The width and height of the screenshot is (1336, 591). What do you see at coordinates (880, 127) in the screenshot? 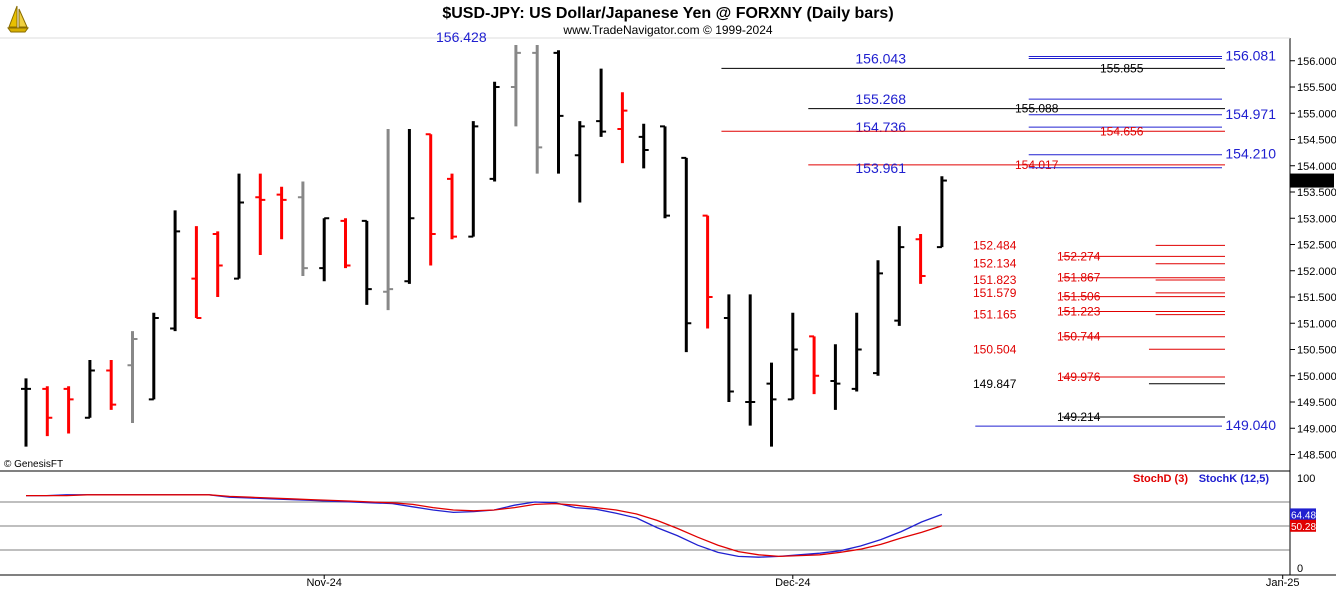
I see `level-label: 154.736` at bounding box center [880, 127].